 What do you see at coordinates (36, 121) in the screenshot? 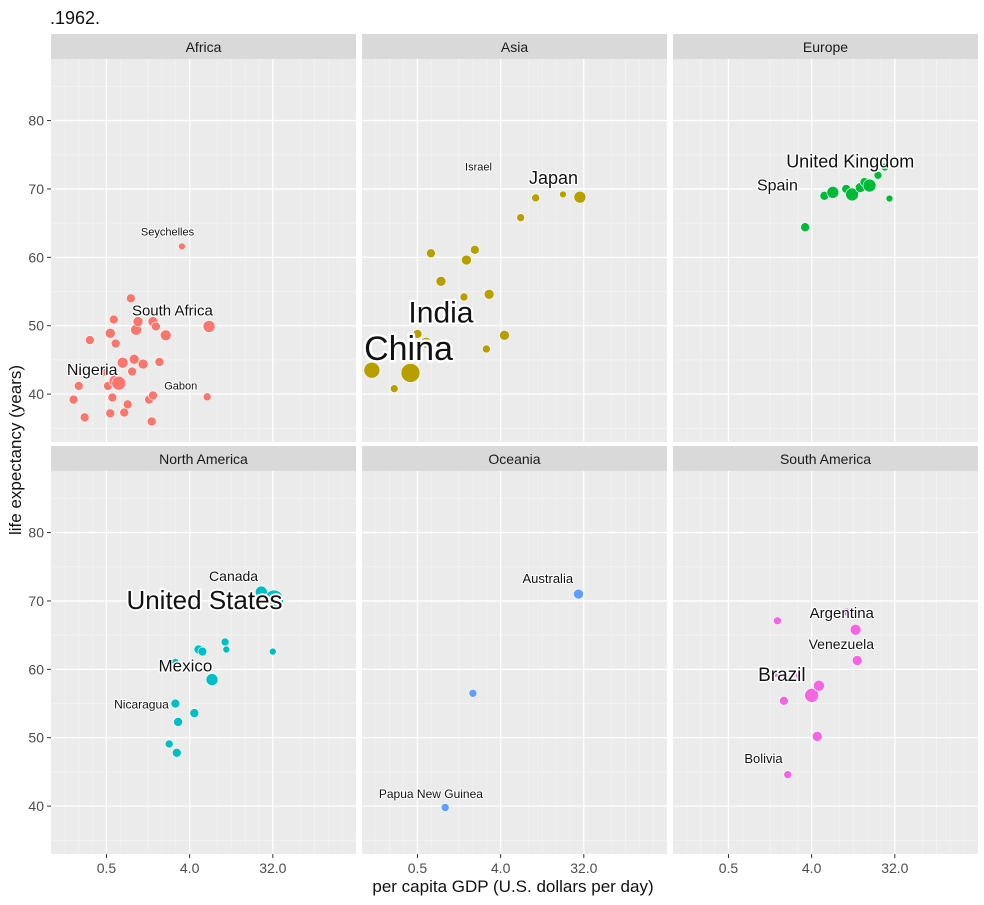
I see `y-tick-label: 80` at bounding box center [36, 121].